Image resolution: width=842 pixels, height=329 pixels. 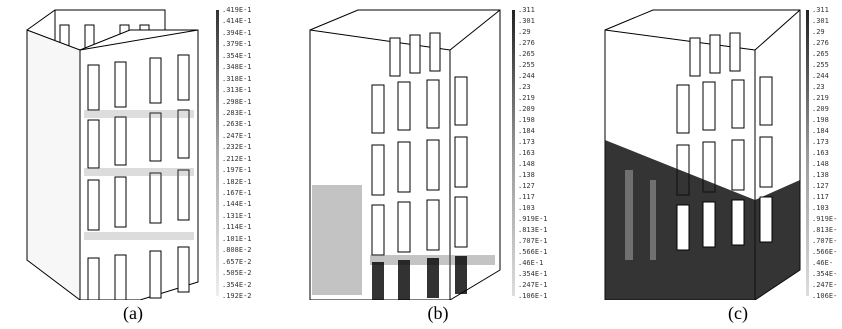 What do you see at coordinates (533, 241) in the screenshot?
I see `scale-tick-label: .707E-1` at bounding box center [533, 241].